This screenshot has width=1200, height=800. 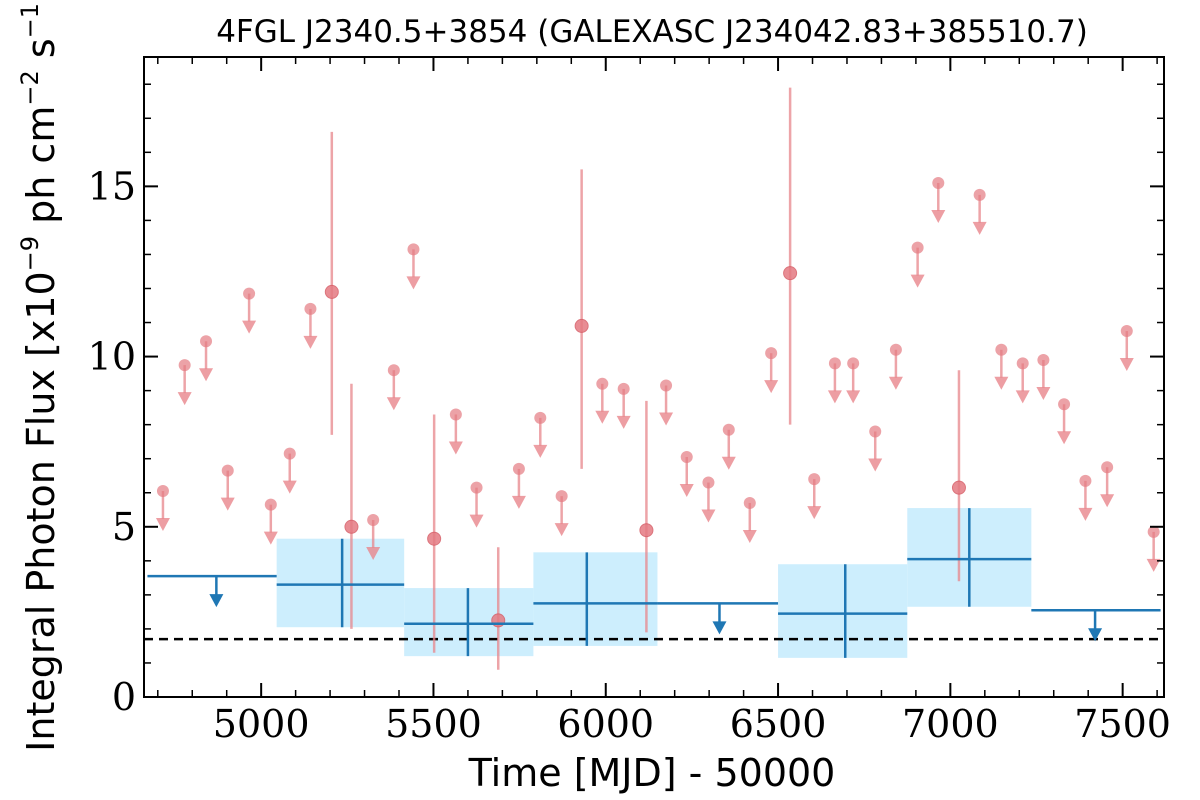 What do you see at coordinates (778, 724) in the screenshot?
I see `x-tick-label: 6500` at bounding box center [778, 724].